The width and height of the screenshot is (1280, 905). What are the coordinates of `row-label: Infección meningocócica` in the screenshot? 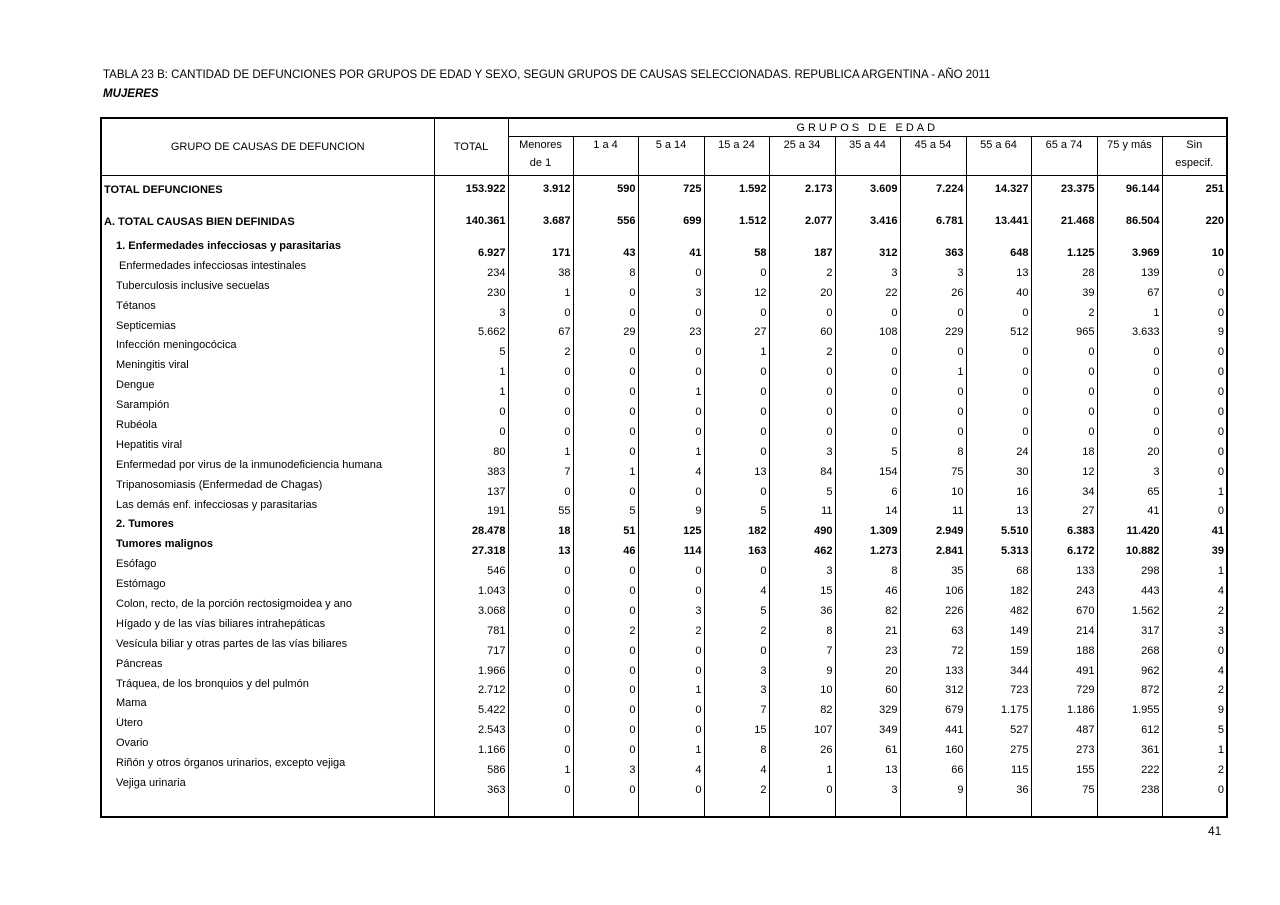 It's located at (176, 345).